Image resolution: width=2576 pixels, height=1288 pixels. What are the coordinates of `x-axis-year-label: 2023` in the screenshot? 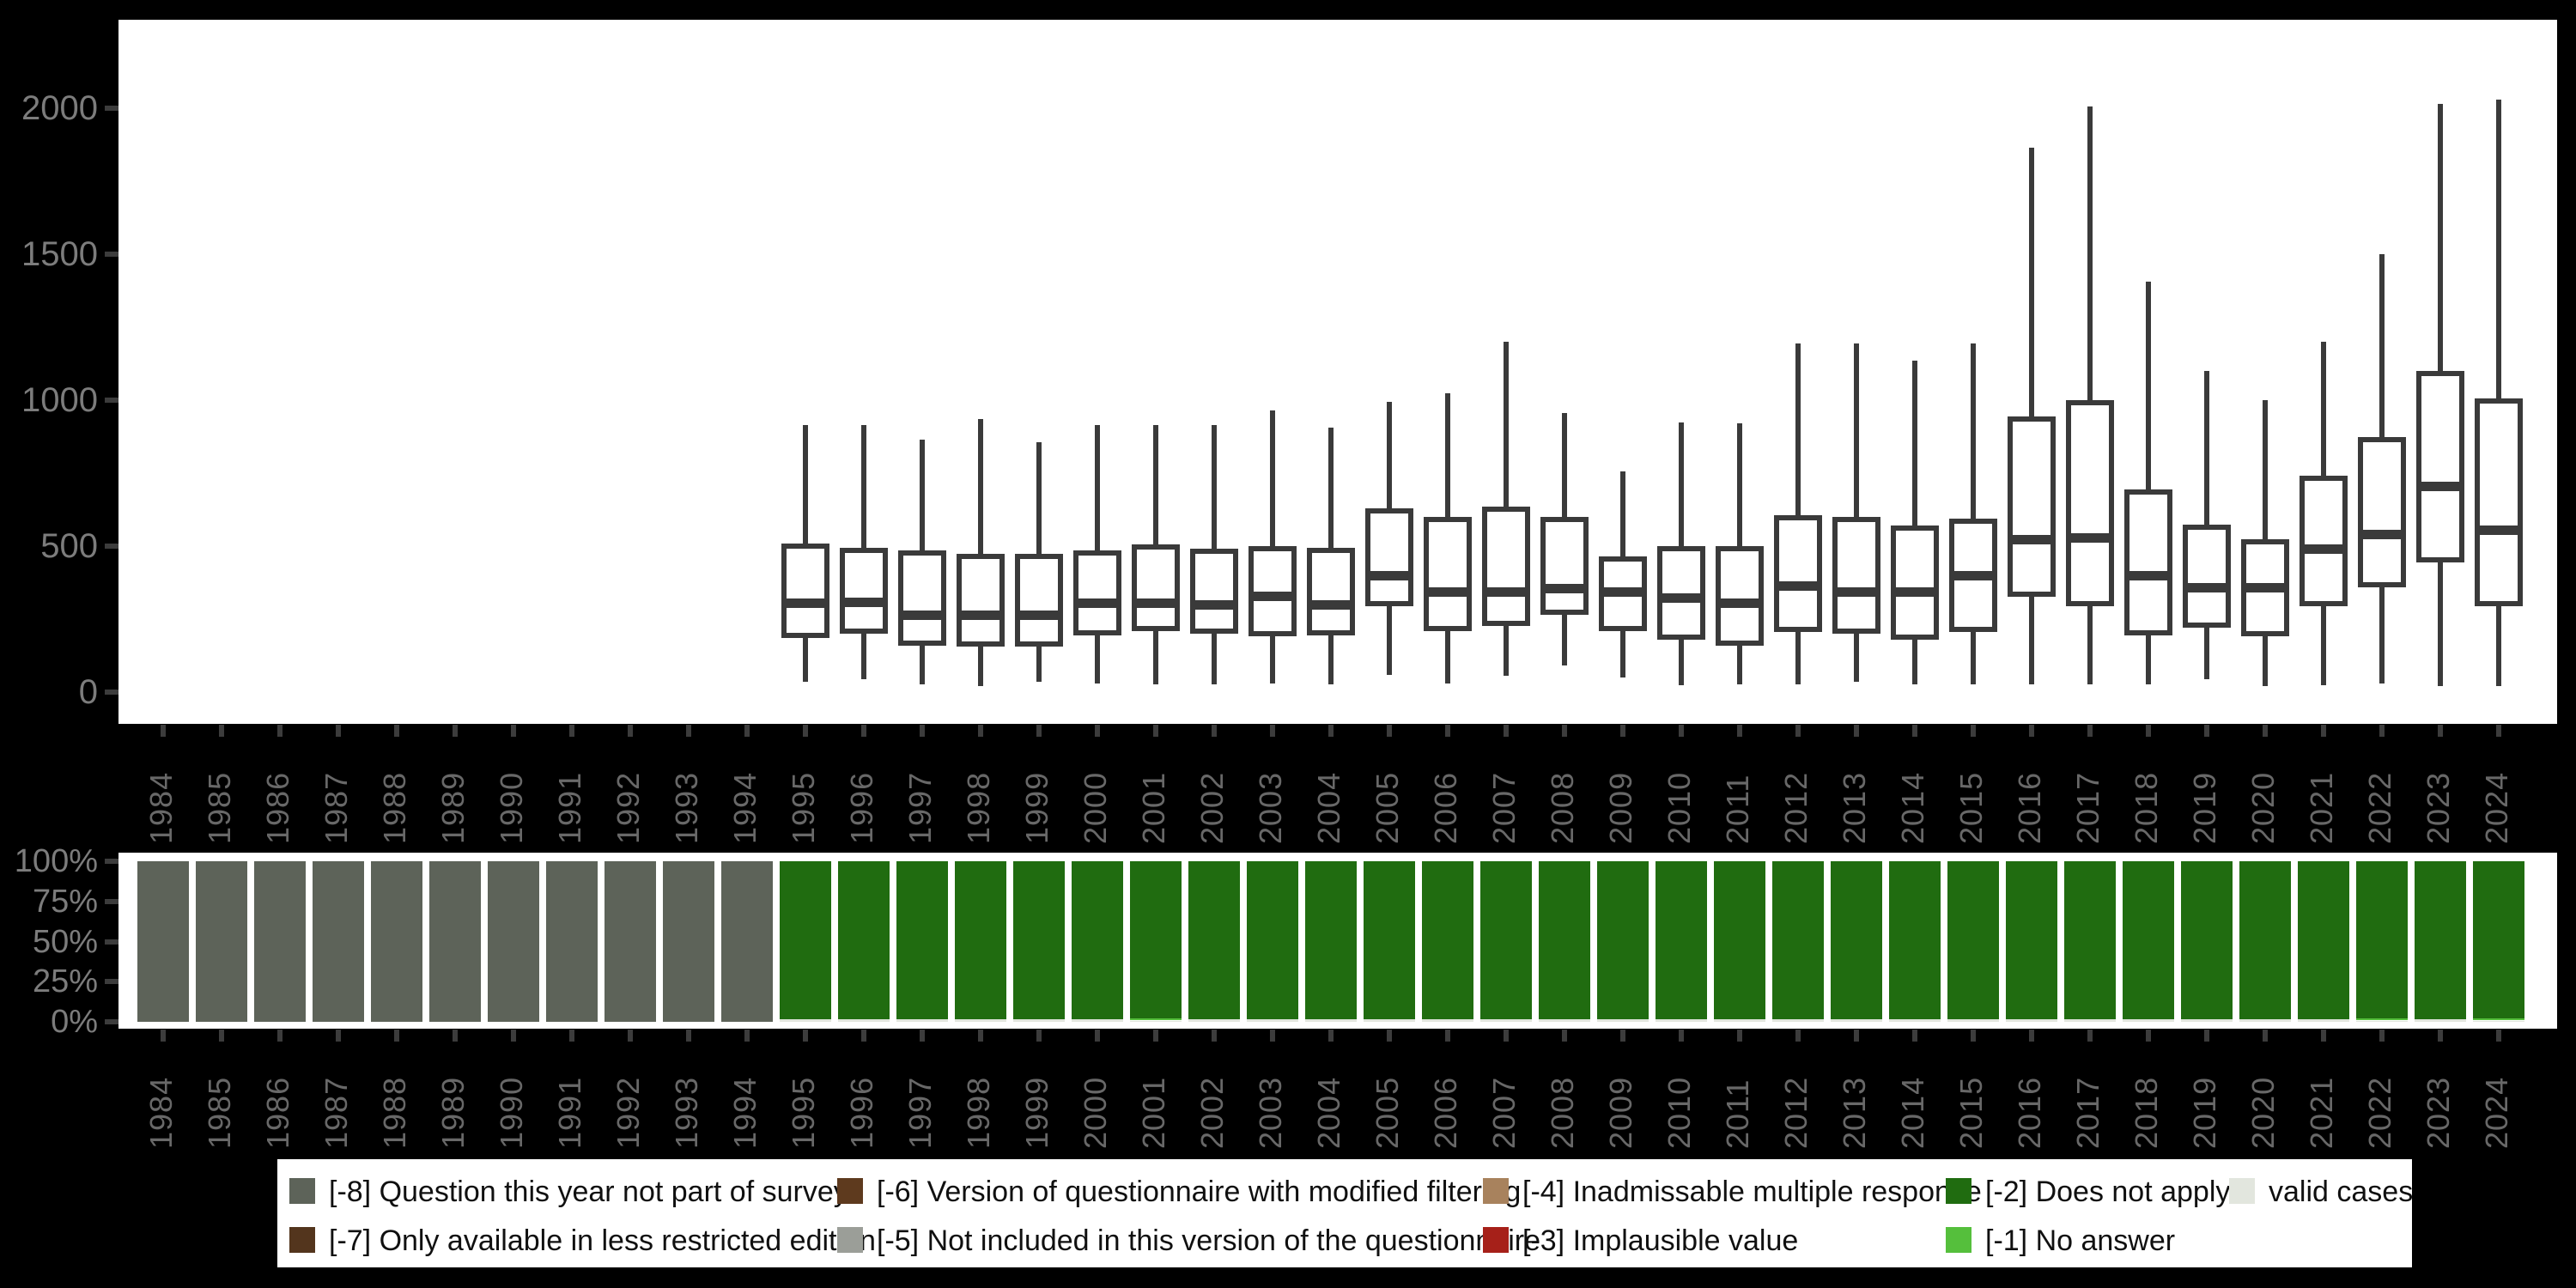 It's located at (2438, 1112).